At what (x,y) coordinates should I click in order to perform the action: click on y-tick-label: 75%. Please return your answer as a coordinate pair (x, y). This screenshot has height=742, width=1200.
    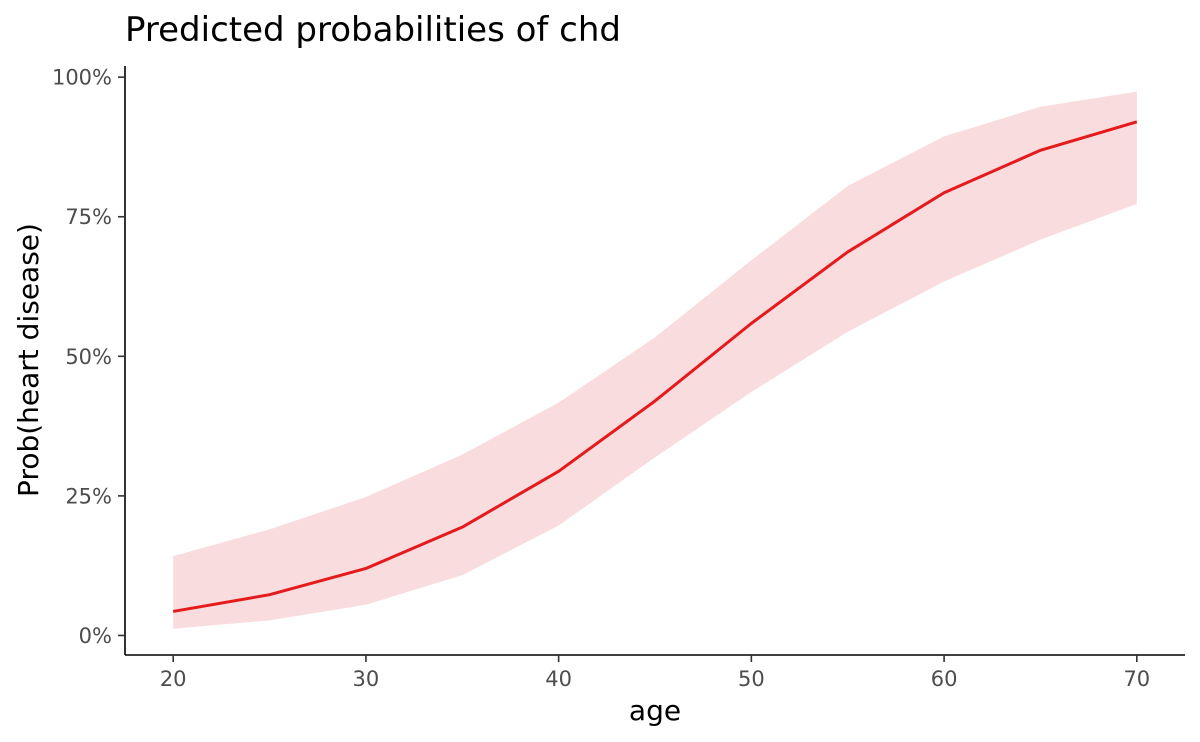
    Looking at the image, I should click on (88, 217).